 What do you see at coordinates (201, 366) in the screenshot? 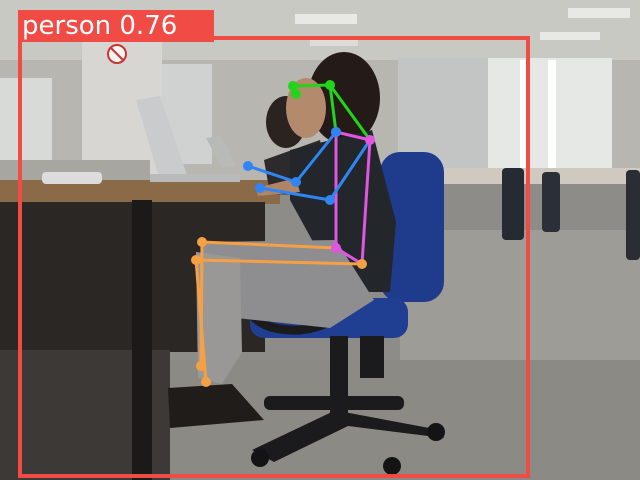
I see `keypoint-left-ankle` at bounding box center [201, 366].